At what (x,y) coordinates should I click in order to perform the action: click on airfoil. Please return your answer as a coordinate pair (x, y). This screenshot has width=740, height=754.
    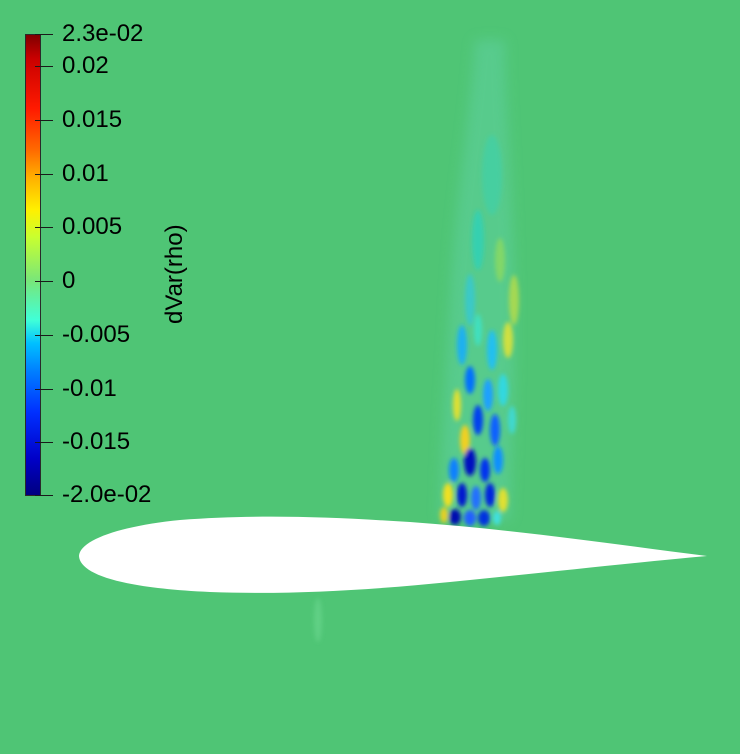
    Looking at the image, I should click on (393, 554).